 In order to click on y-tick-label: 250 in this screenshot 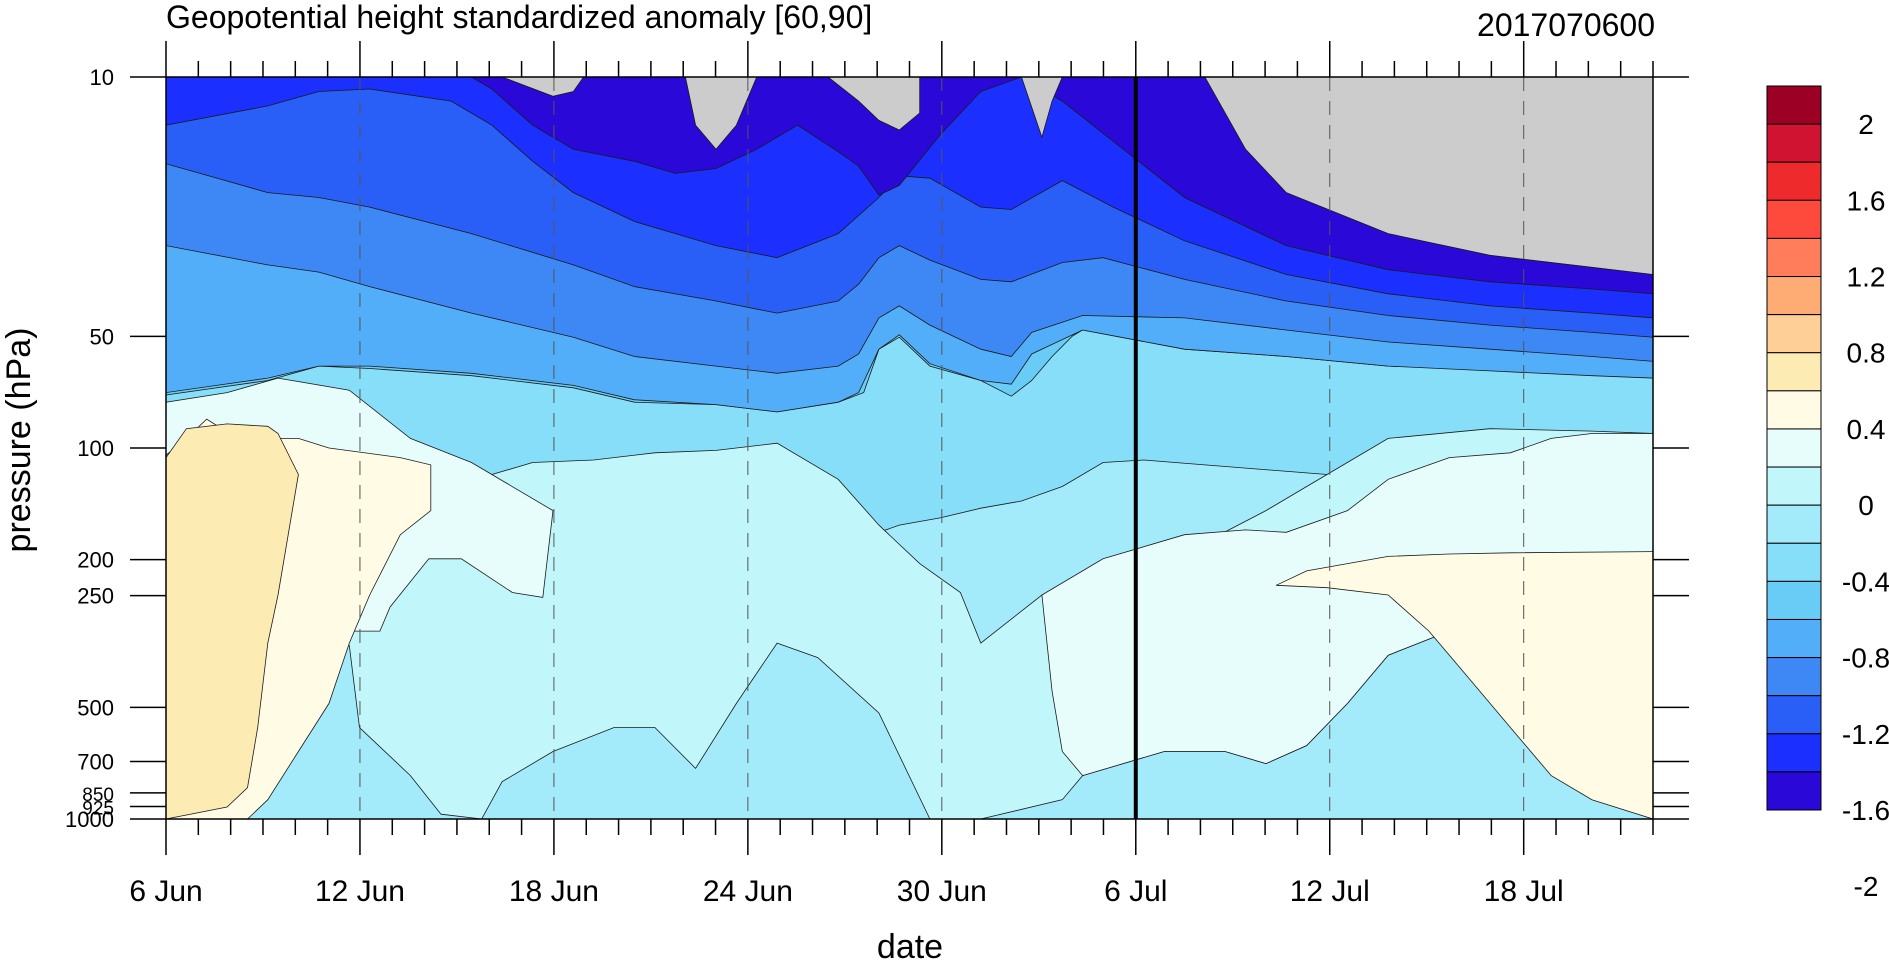, I will do `click(95, 596)`.